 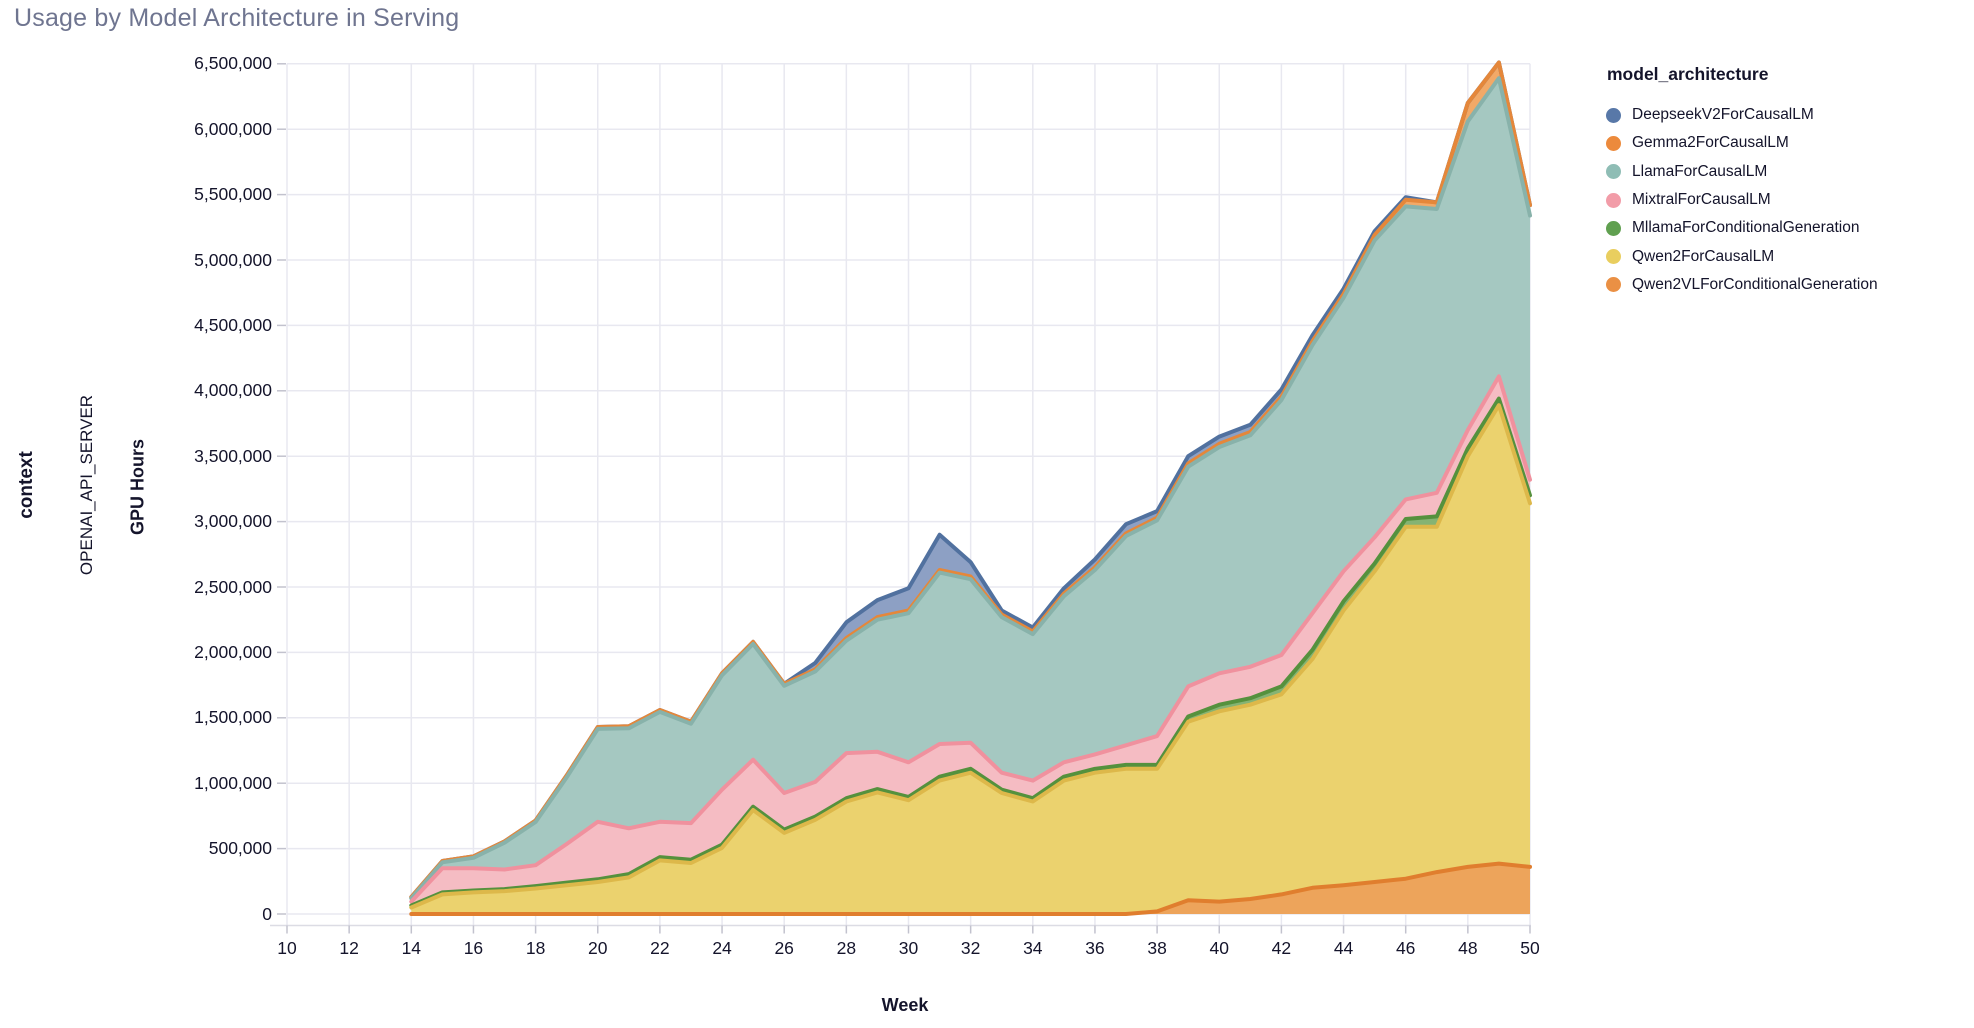 I want to click on x-axis-tick-label: 50, so click(x=1530, y=948).